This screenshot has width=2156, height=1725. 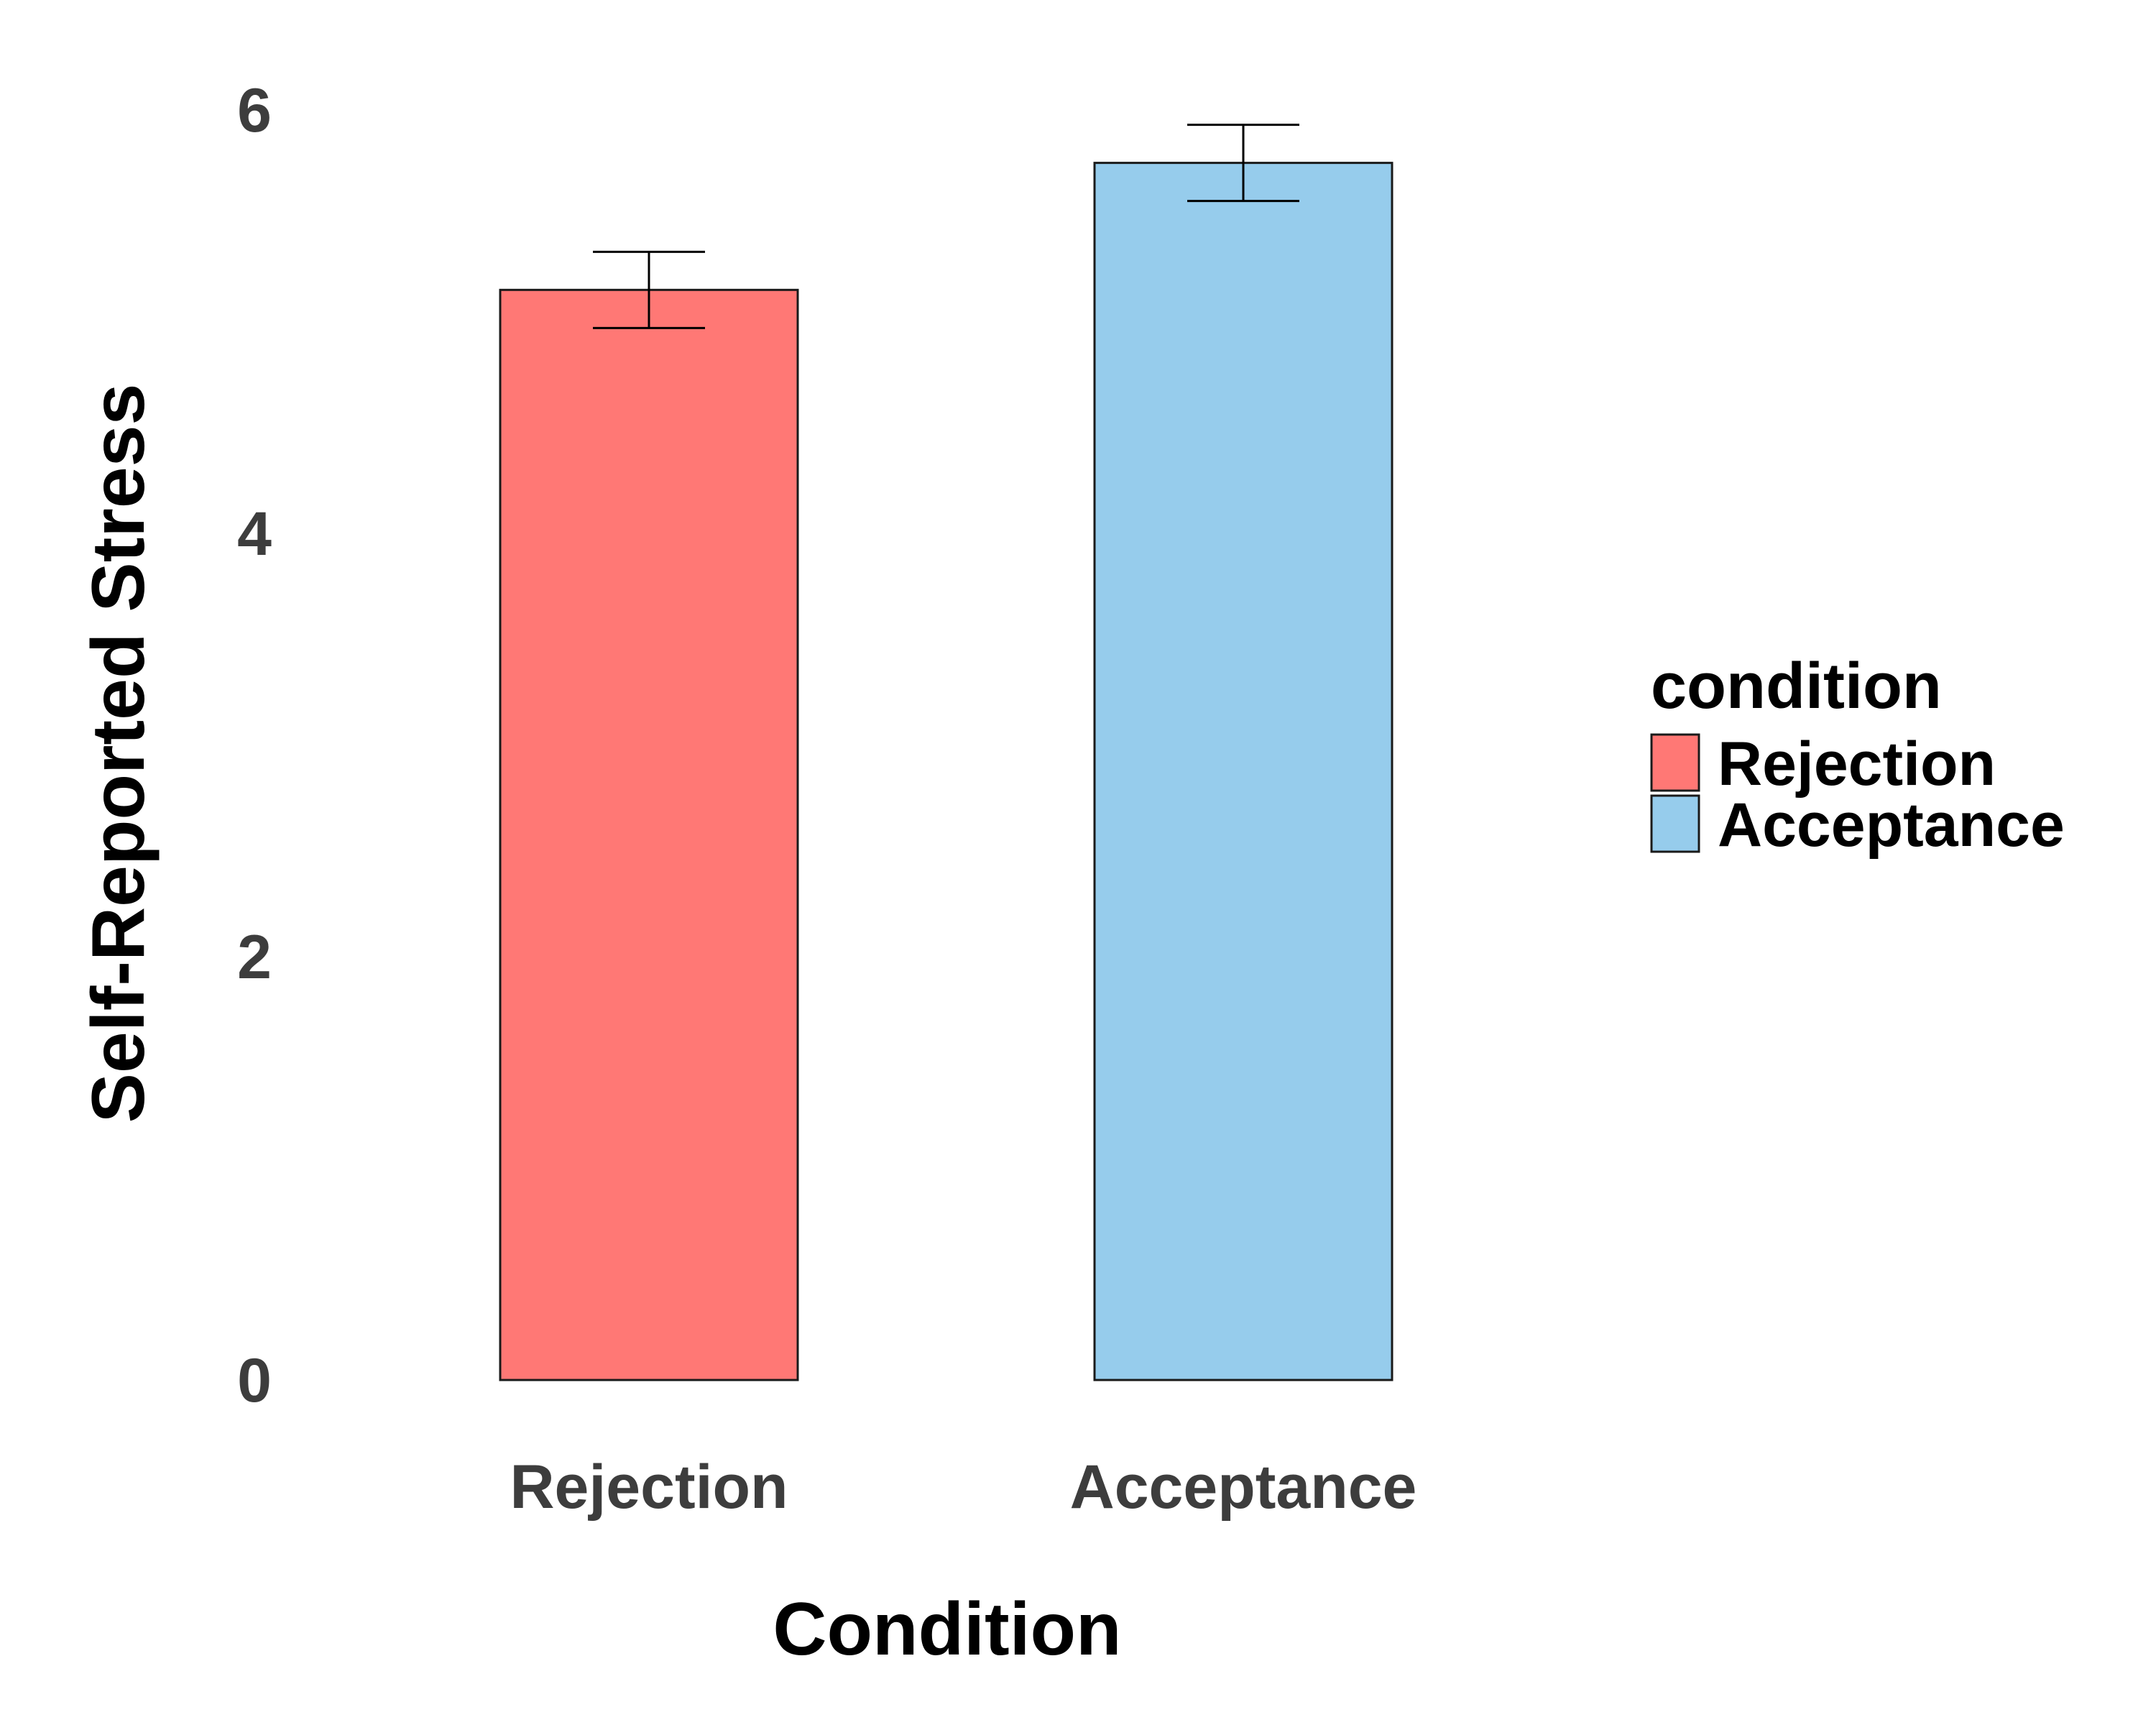 I want to click on x-tick-label: Acceptance, so click(x=1243, y=1487).